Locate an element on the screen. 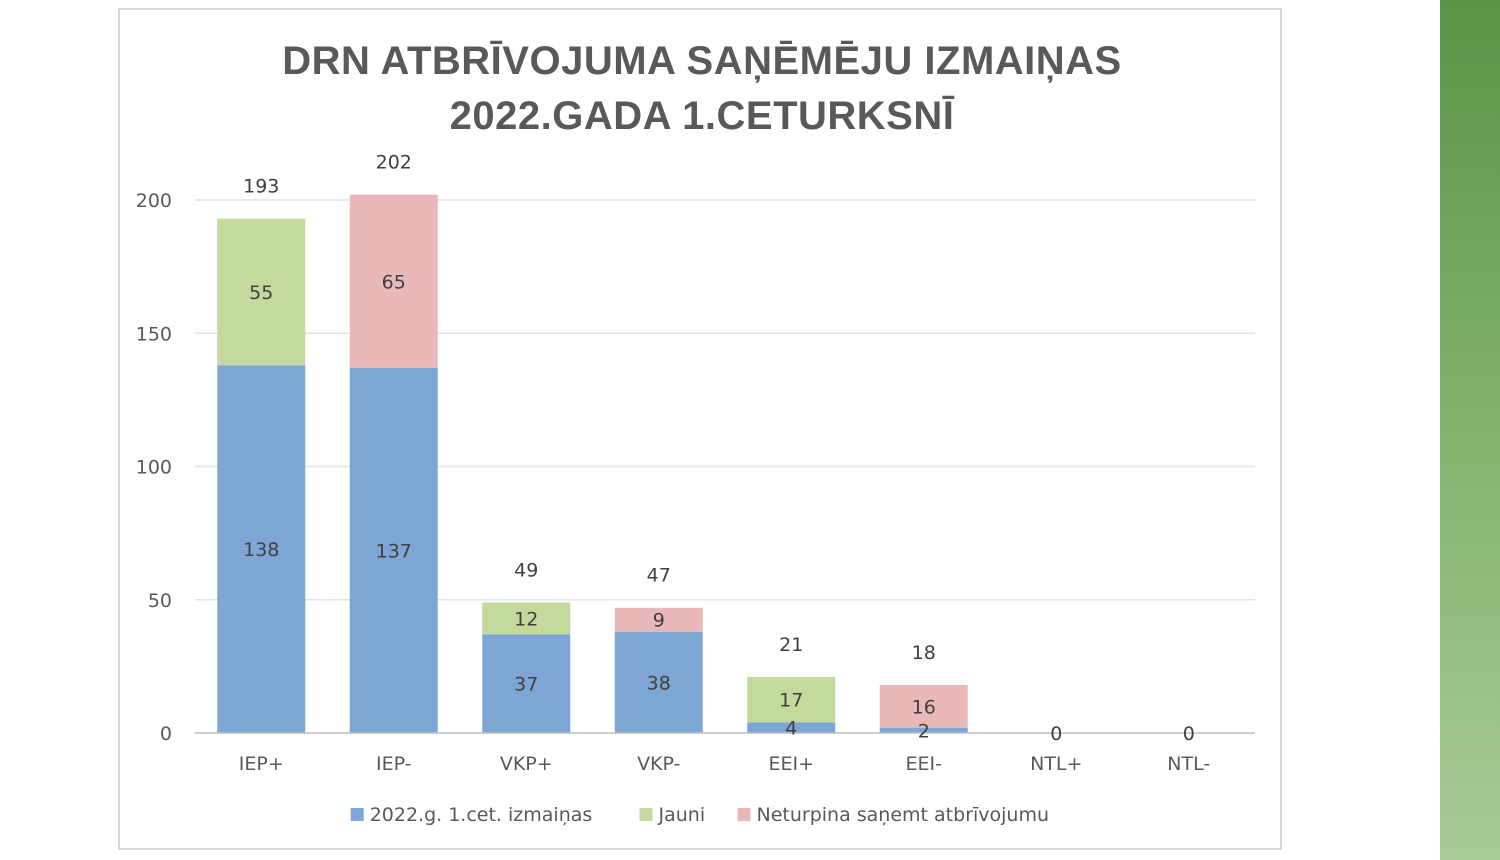  chart-title-line-2: 2022.GADA 1.CETURKSNĪ is located at coordinates (702, 116).